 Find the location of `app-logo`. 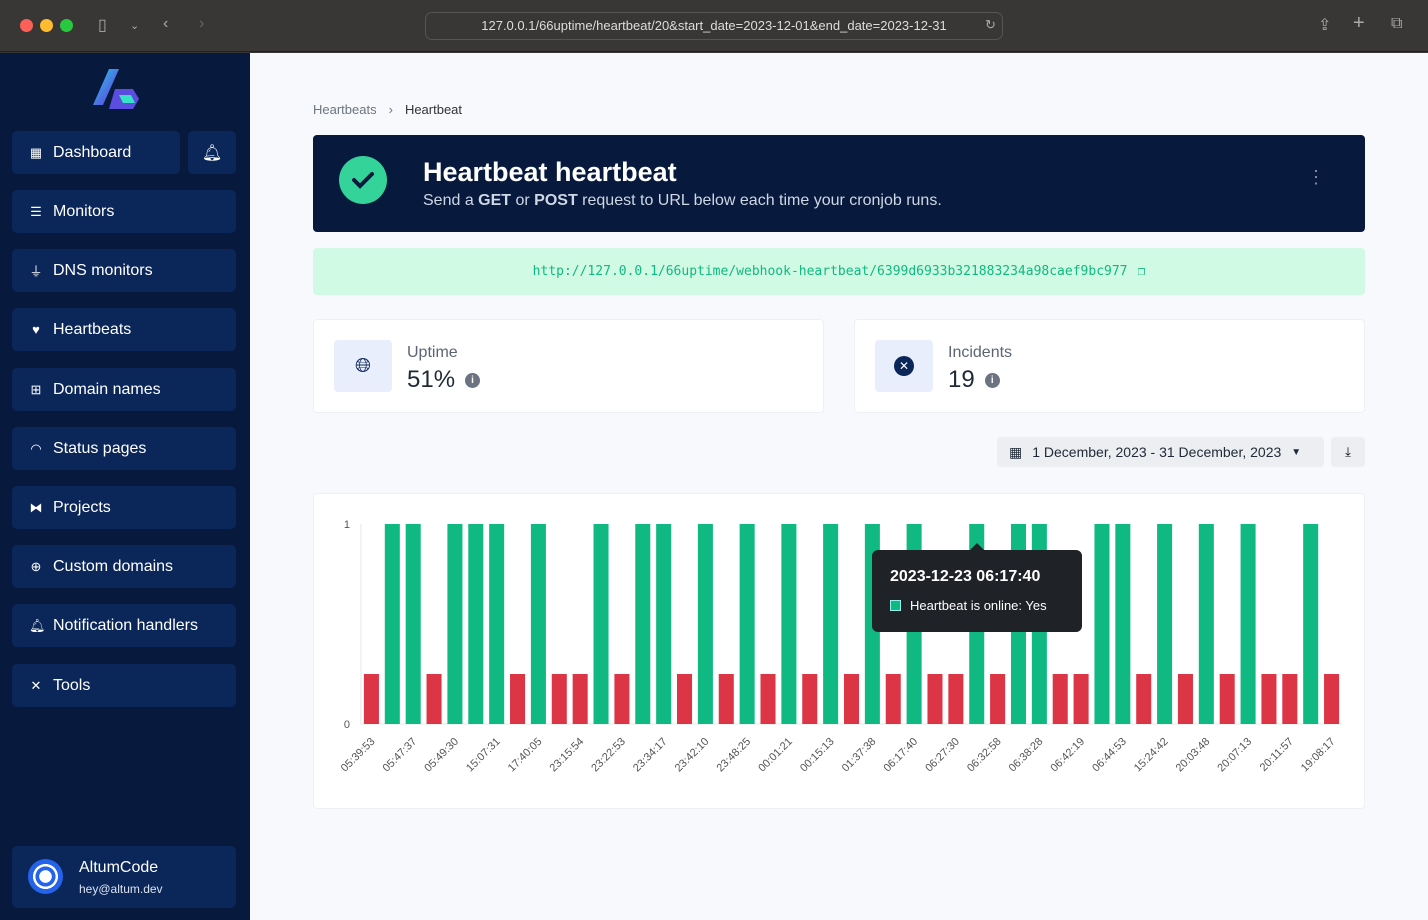

app-logo is located at coordinates (116, 90).